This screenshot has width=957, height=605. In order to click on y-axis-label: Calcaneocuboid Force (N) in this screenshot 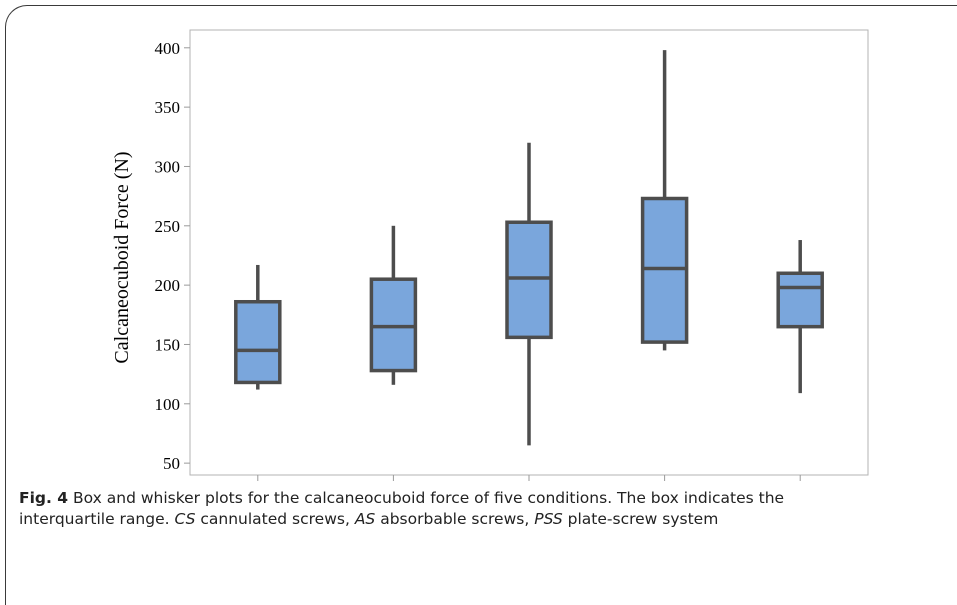, I will do `click(122, 257)`.